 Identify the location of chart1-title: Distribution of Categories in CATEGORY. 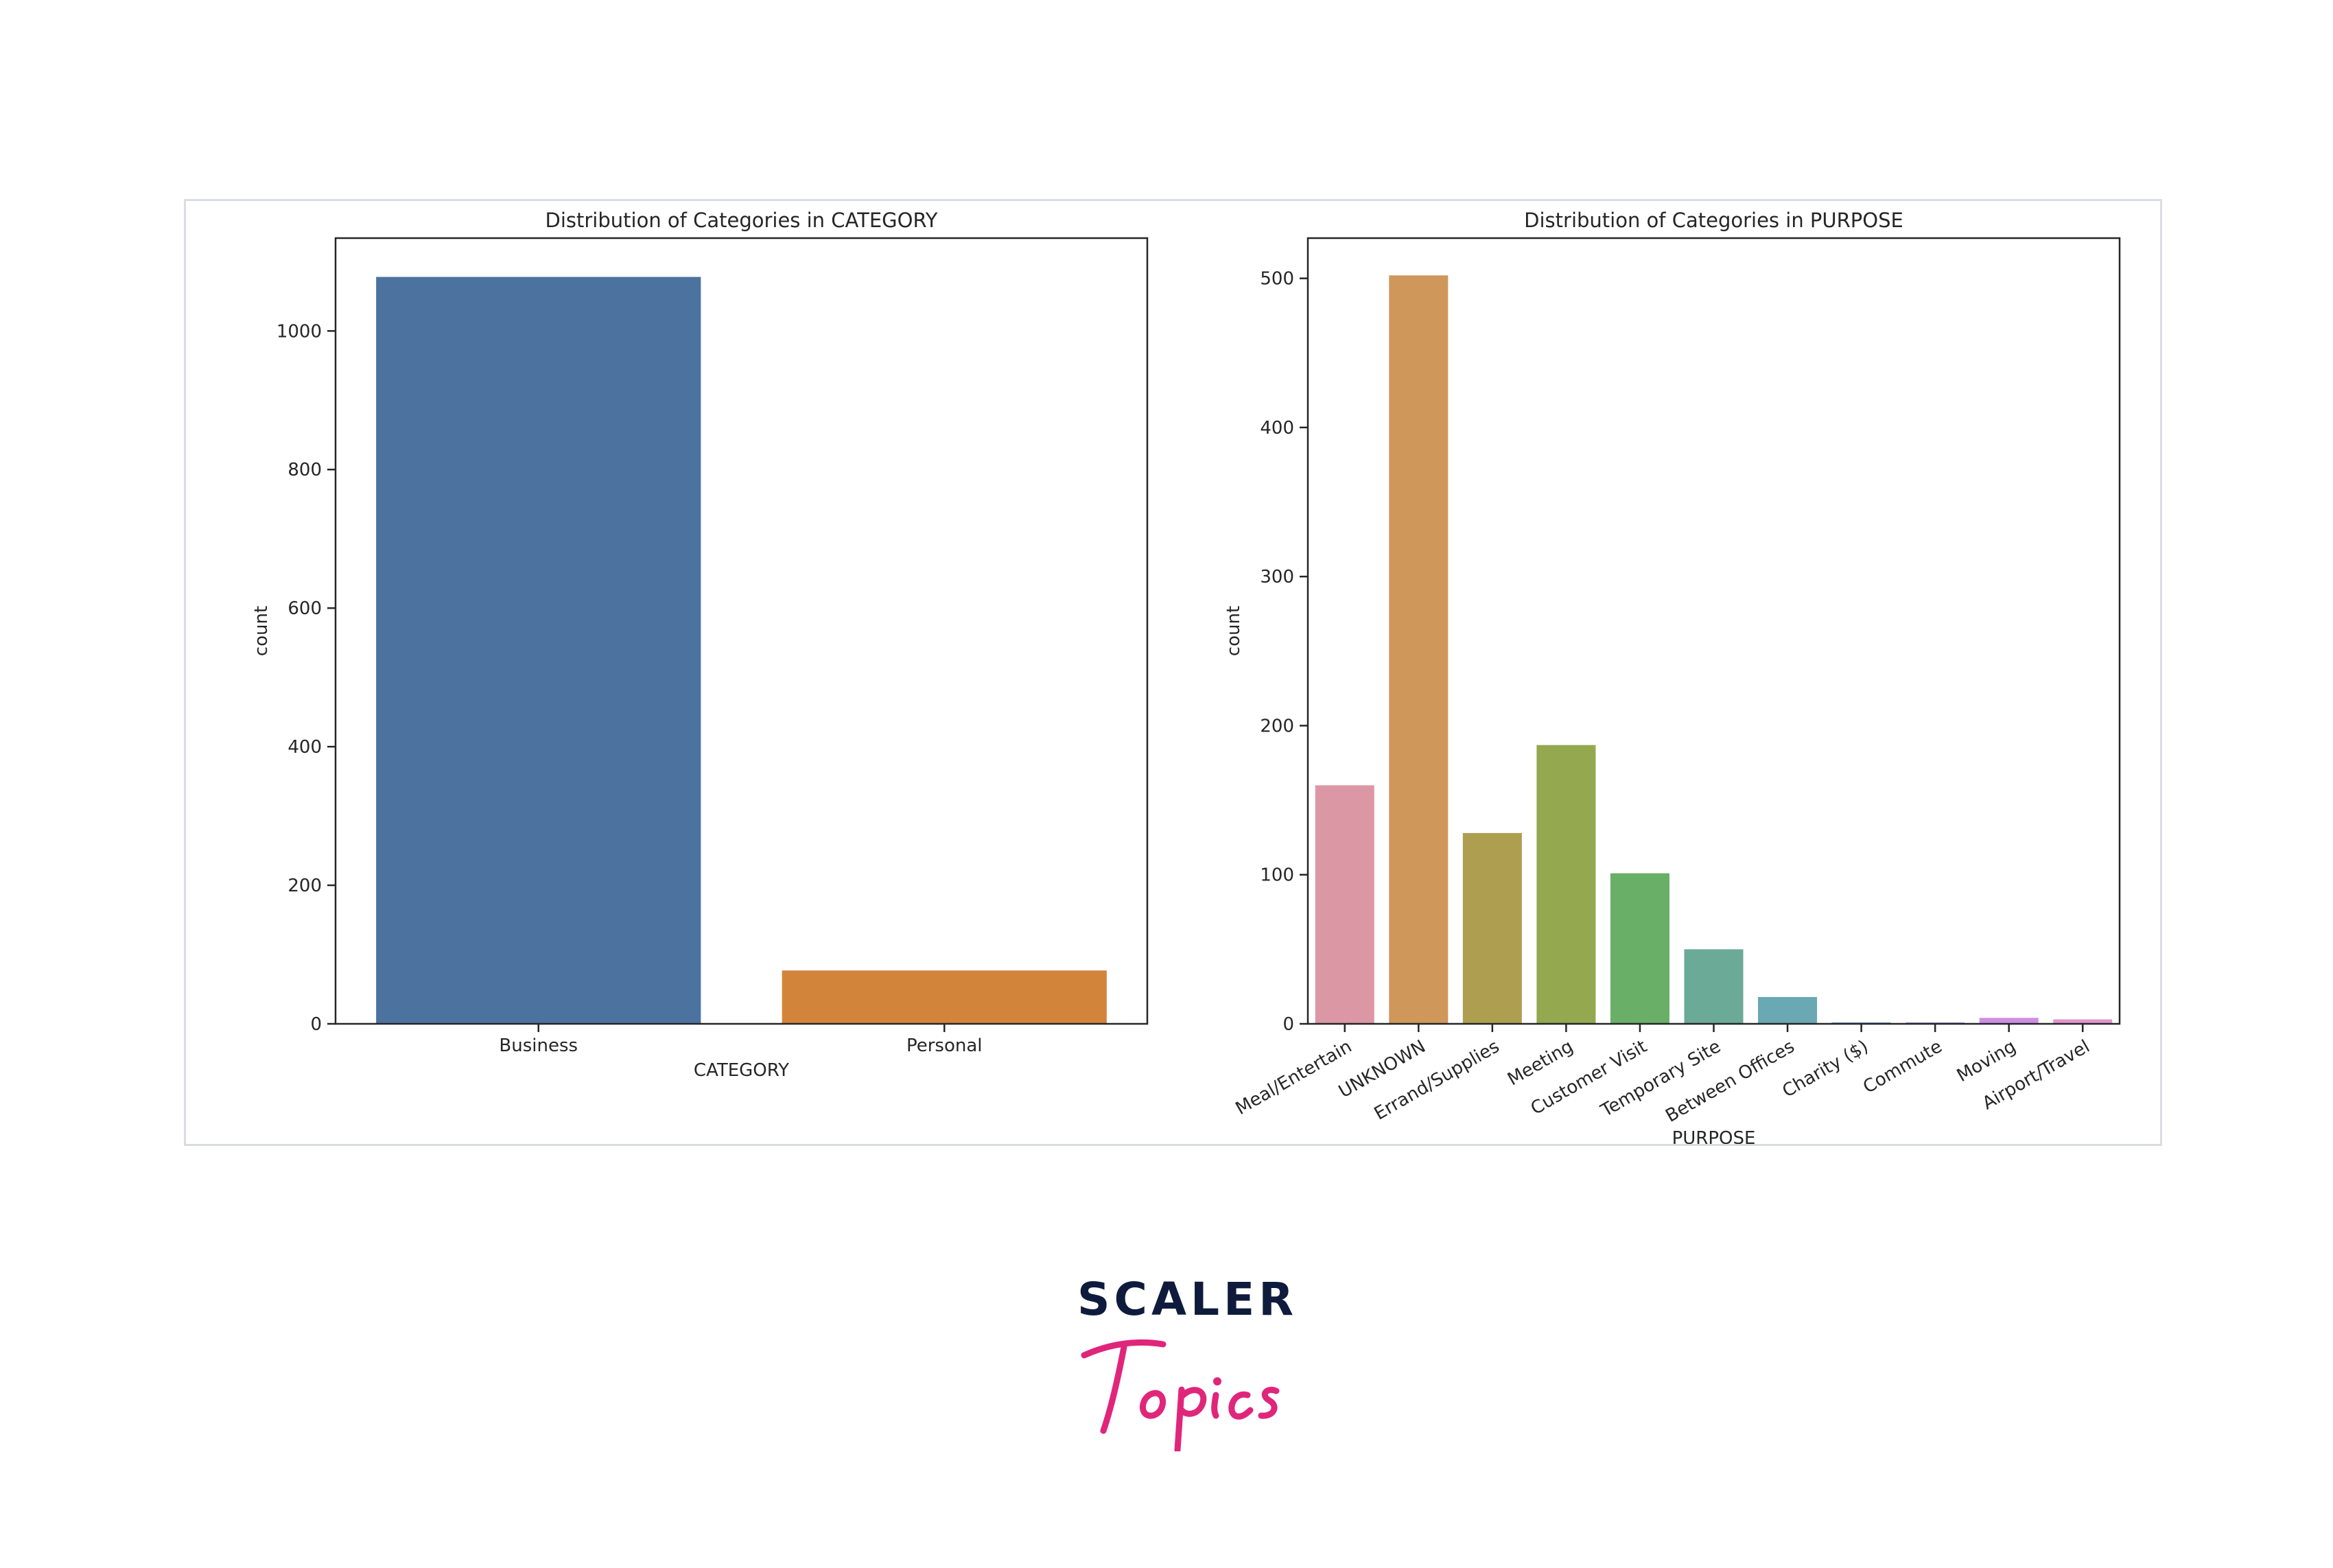
(742, 220).